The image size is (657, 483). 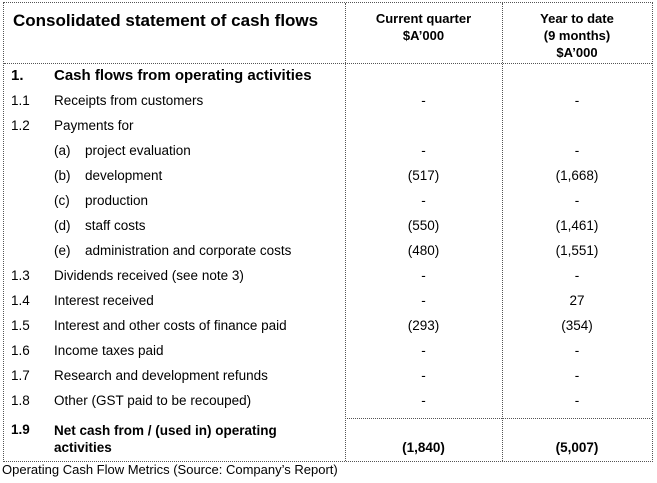 What do you see at coordinates (423, 175) in the screenshot?
I see `current-quarter-value: (517)` at bounding box center [423, 175].